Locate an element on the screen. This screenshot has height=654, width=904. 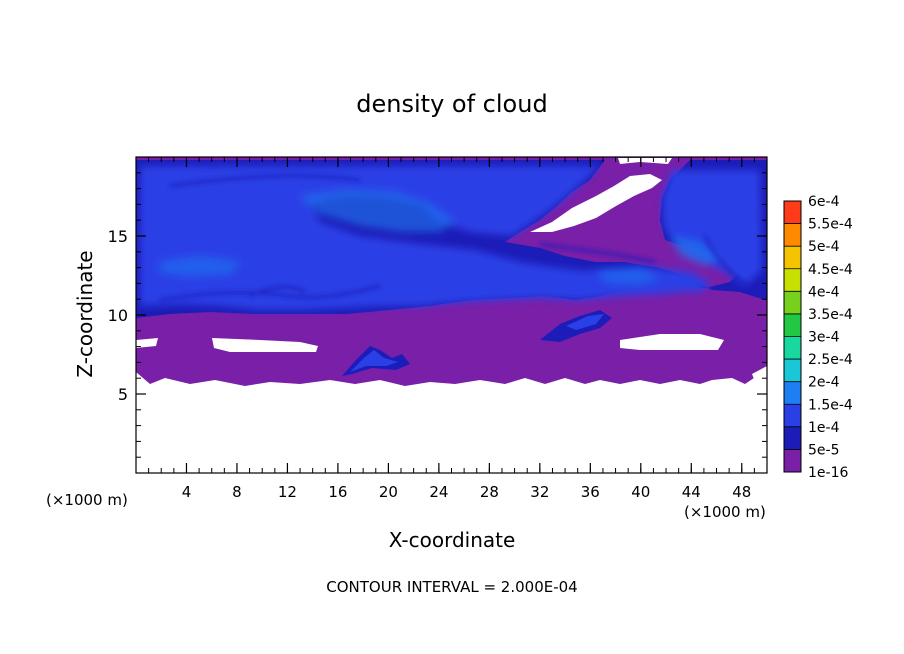
colorbar-label: 2.5e-4 is located at coordinates (830, 360).